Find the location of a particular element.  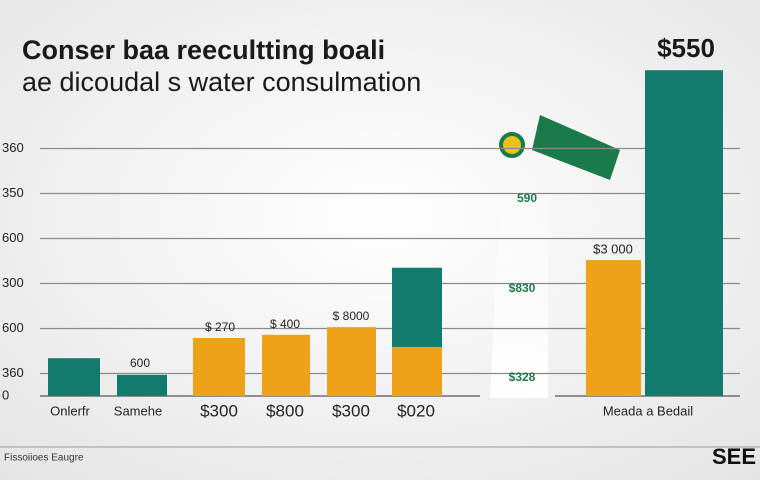

x-tick-label: $020 is located at coordinates (416, 410).